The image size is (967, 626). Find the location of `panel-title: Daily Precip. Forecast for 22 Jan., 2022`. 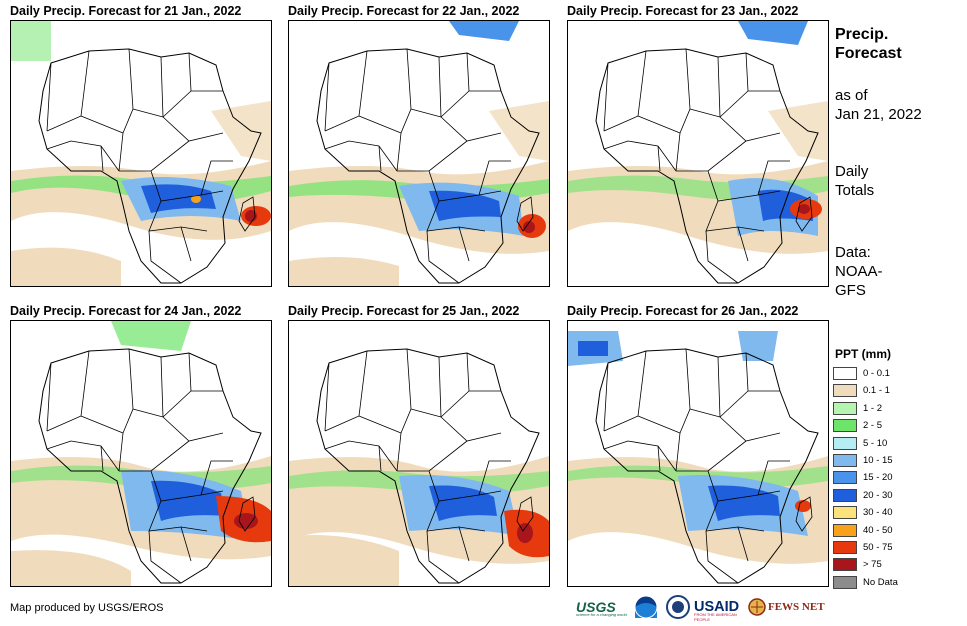

panel-title: Daily Precip. Forecast for 22 Jan., 2022 is located at coordinates (404, 11).